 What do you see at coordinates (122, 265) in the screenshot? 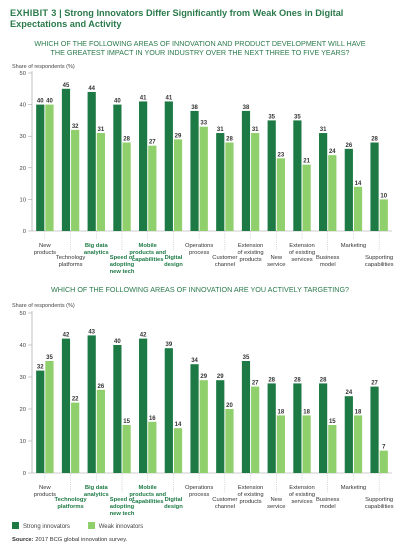
I see `category-label: Speed of adopting new tech` at bounding box center [122, 265].